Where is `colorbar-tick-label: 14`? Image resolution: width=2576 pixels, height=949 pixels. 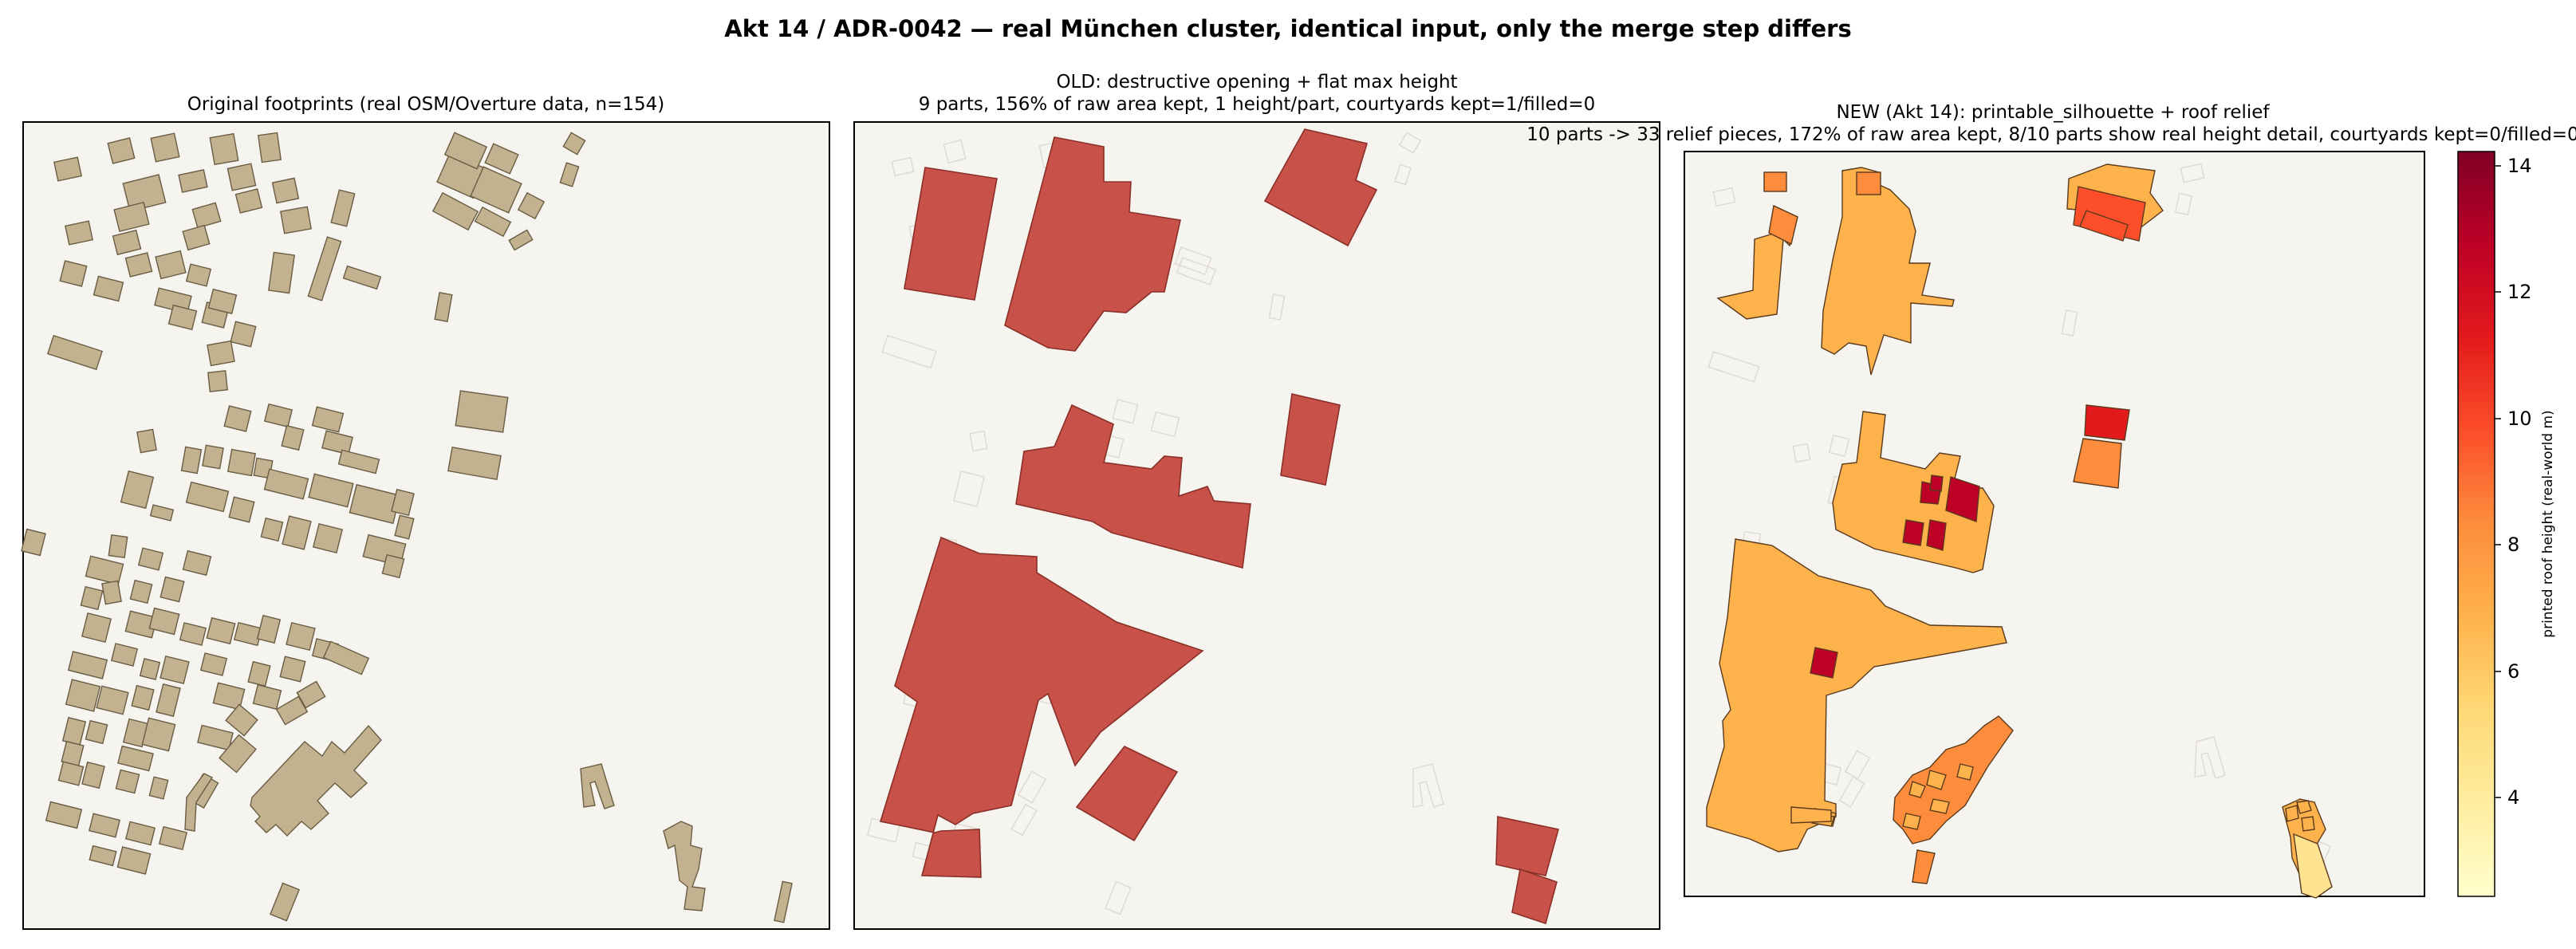
colorbar-tick-label: 14 is located at coordinates (2519, 166).